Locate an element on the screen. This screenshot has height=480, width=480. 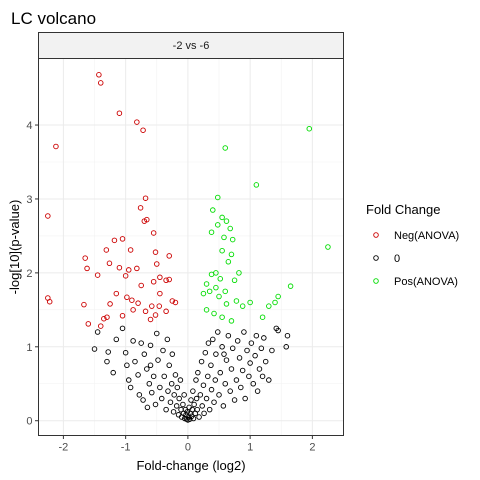
x-tick-label: 1 is located at coordinates (250, 448).